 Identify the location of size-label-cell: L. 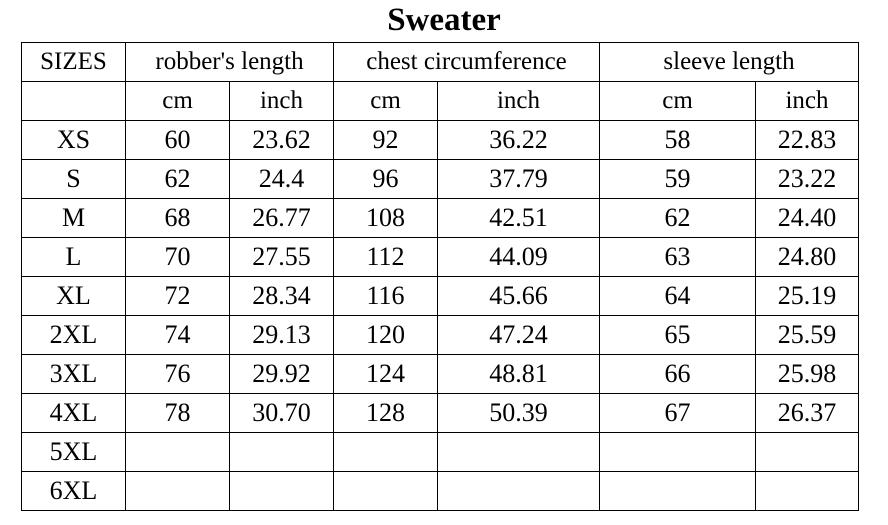
(73, 257).